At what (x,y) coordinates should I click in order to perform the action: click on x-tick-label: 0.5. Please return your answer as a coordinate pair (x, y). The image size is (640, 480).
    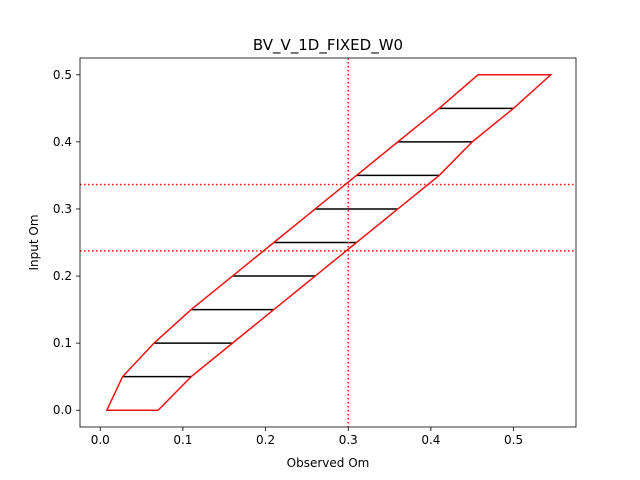
    Looking at the image, I should click on (513, 440).